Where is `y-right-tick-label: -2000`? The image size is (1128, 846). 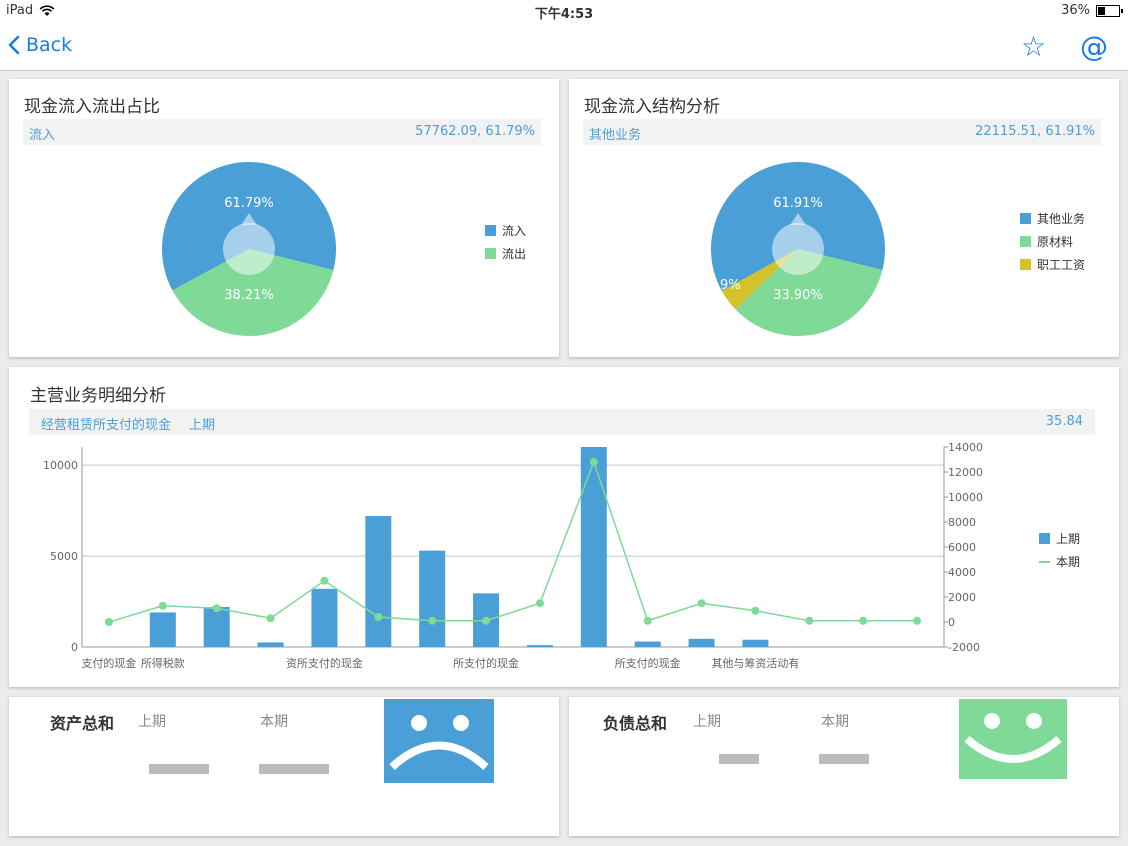 y-right-tick-label: -2000 is located at coordinates (964, 647).